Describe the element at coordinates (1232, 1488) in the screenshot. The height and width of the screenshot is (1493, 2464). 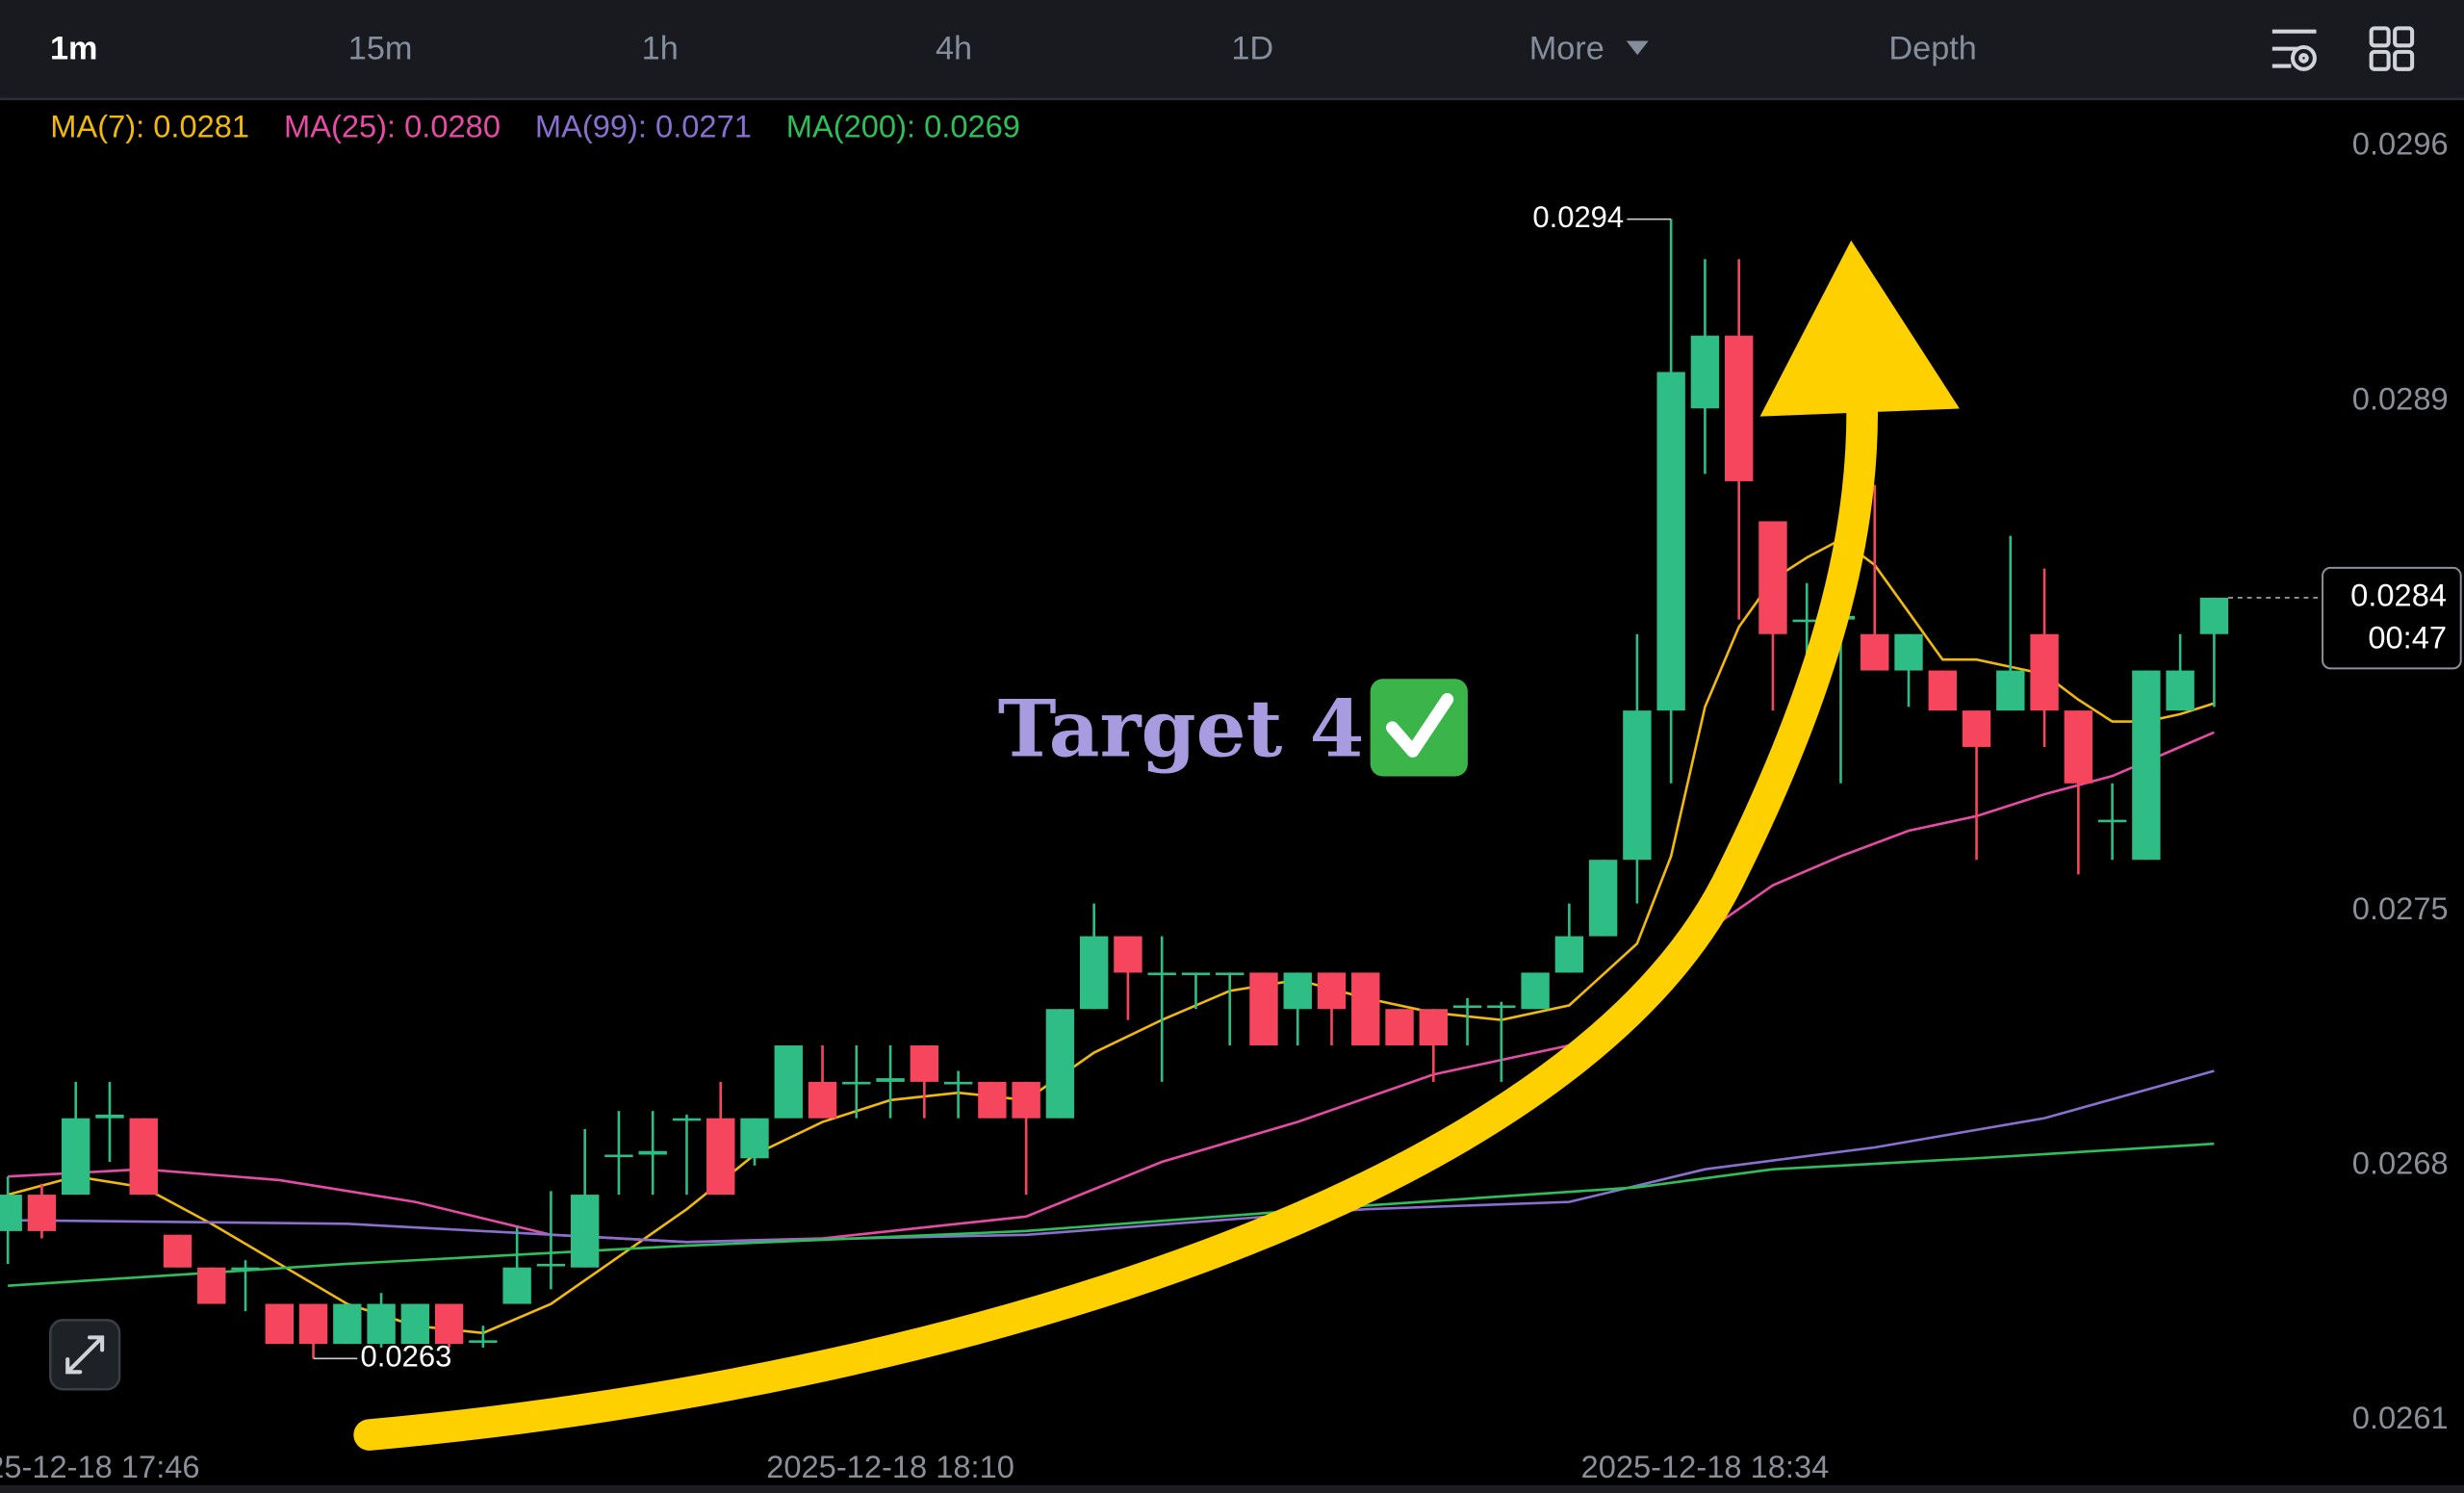
I see `bottom-bar` at that location.